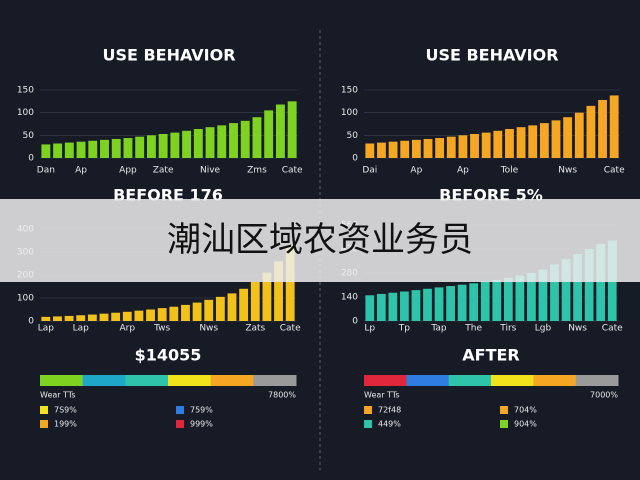 This screenshot has width=640, height=480. Describe the element at coordinates (507, 329) in the screenshot. I see `x-tick-label: Tirs` at that location.